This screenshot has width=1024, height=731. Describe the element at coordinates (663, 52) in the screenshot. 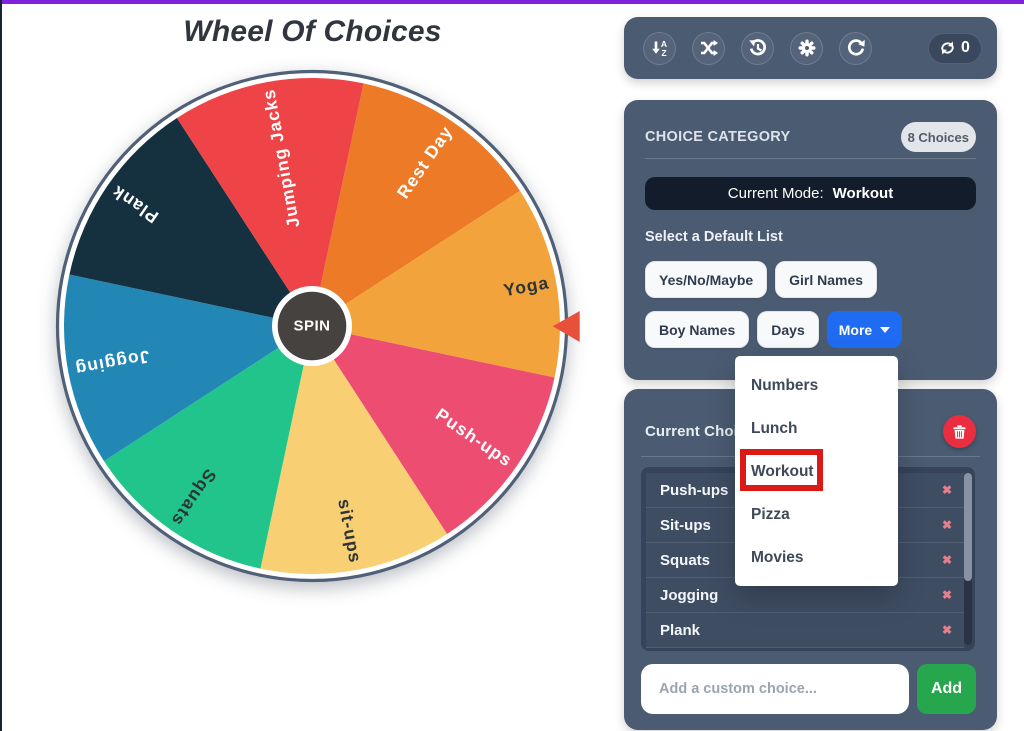

I see `svg-text: Z` at that location.